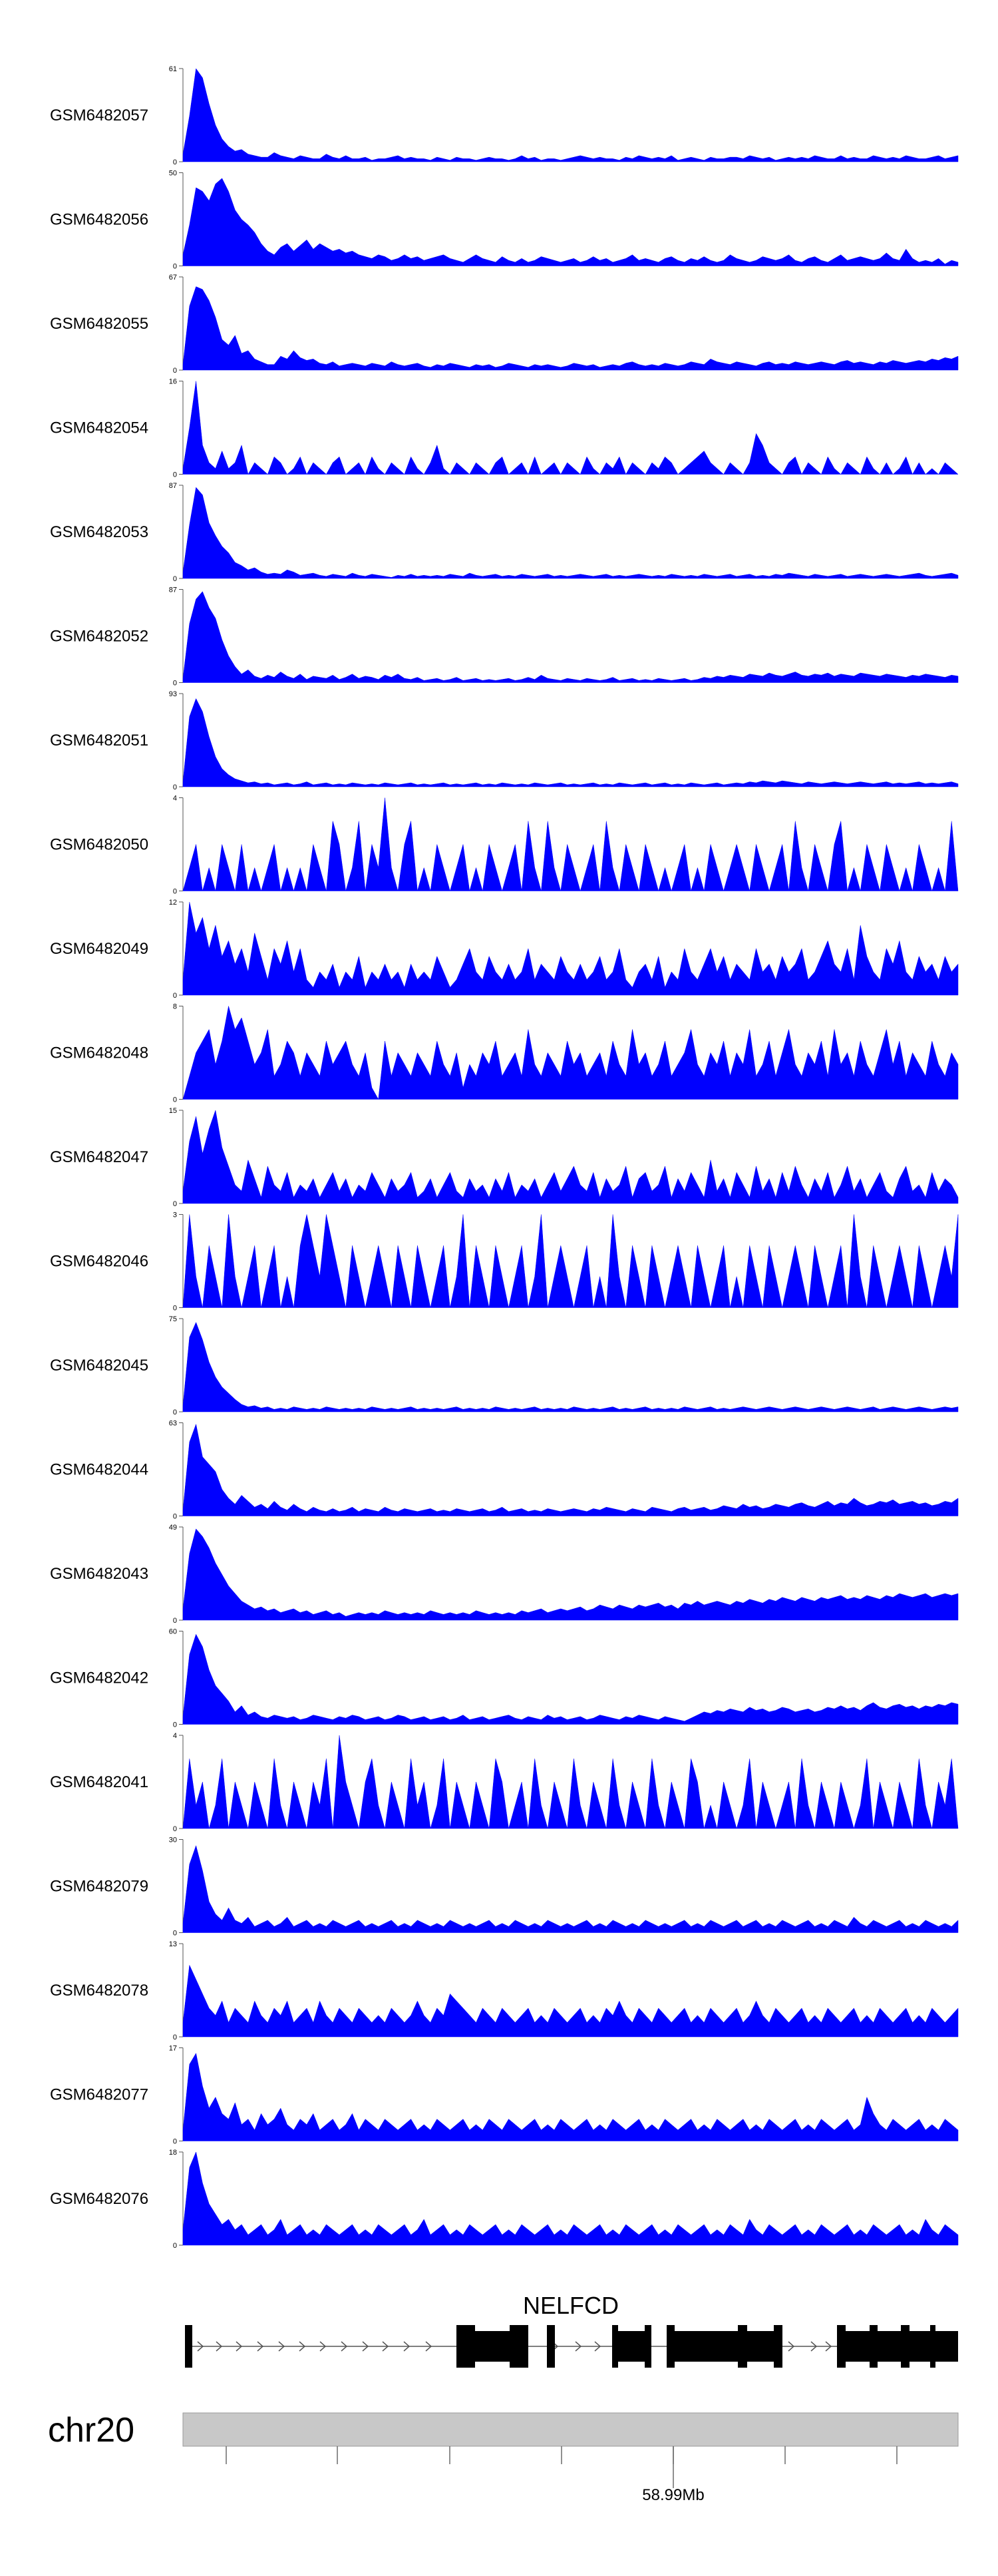 This screenshot has width=998, height=2576. Describe the element at coordinates (99, 1574) in the screenshot. I see `track-label: GSM6482043` at that location.